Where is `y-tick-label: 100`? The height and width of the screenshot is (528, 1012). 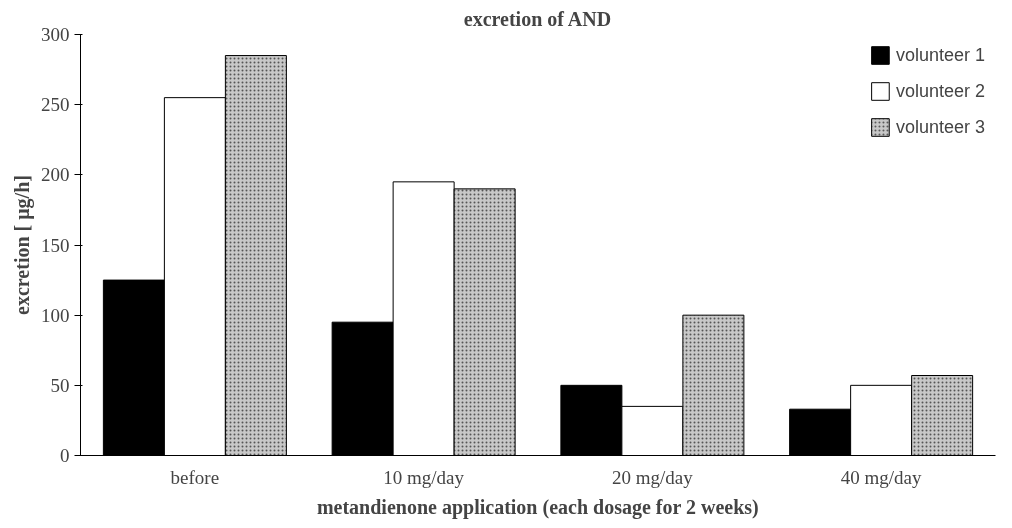 y-tick-label: 100 is located at coordinates (55, 315).